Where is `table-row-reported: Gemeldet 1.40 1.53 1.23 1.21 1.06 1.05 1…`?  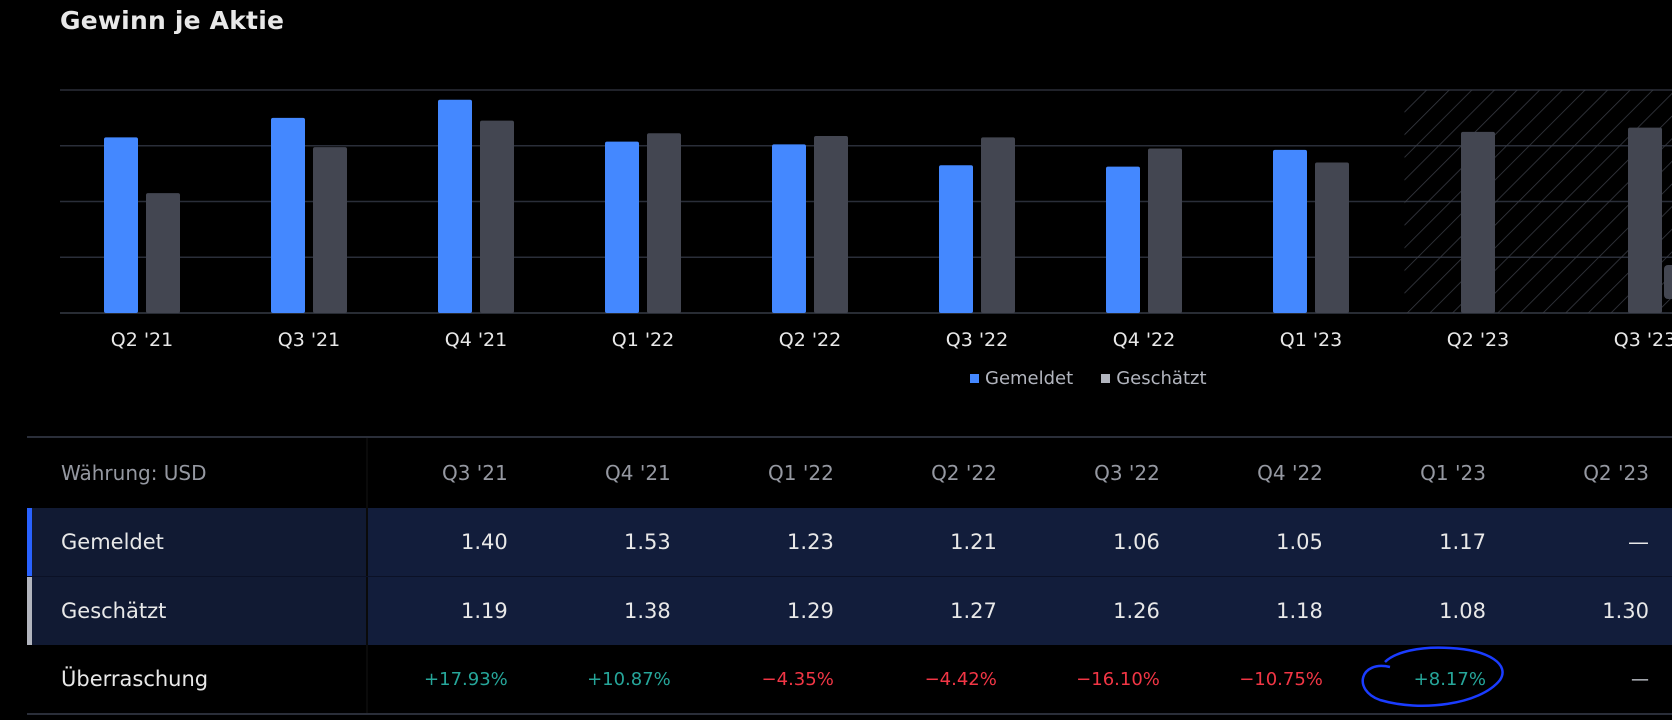 table-row-reported: Gemeldet 1.40 1.53 1.23 1.21 1.06 1.05 1… is located at coordinates (849, 542).